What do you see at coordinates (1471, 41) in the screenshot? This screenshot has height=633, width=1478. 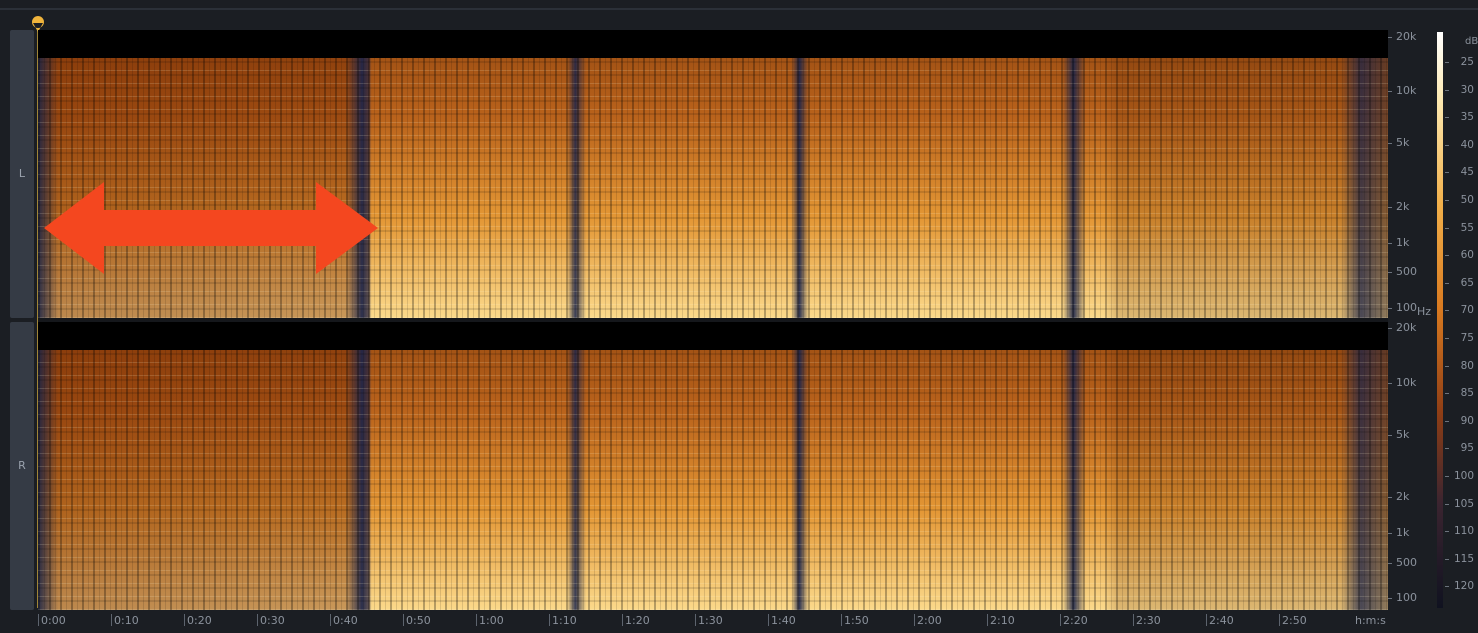 I see `db-unit: dB` at bounding box center [1471, 41].